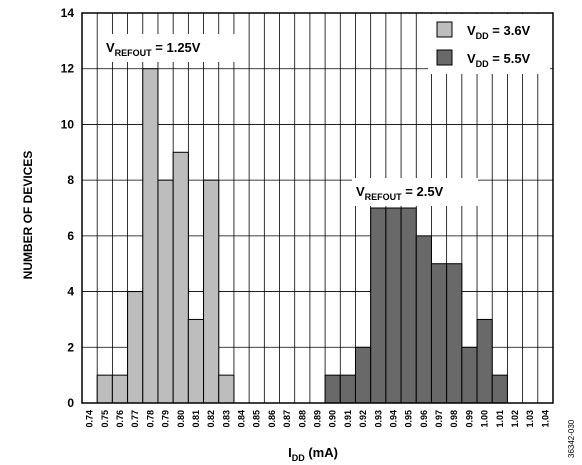  Describe the element at coordinates (333, 419) in the screenshot. I see `x-tick-label: 0.90` at that location.